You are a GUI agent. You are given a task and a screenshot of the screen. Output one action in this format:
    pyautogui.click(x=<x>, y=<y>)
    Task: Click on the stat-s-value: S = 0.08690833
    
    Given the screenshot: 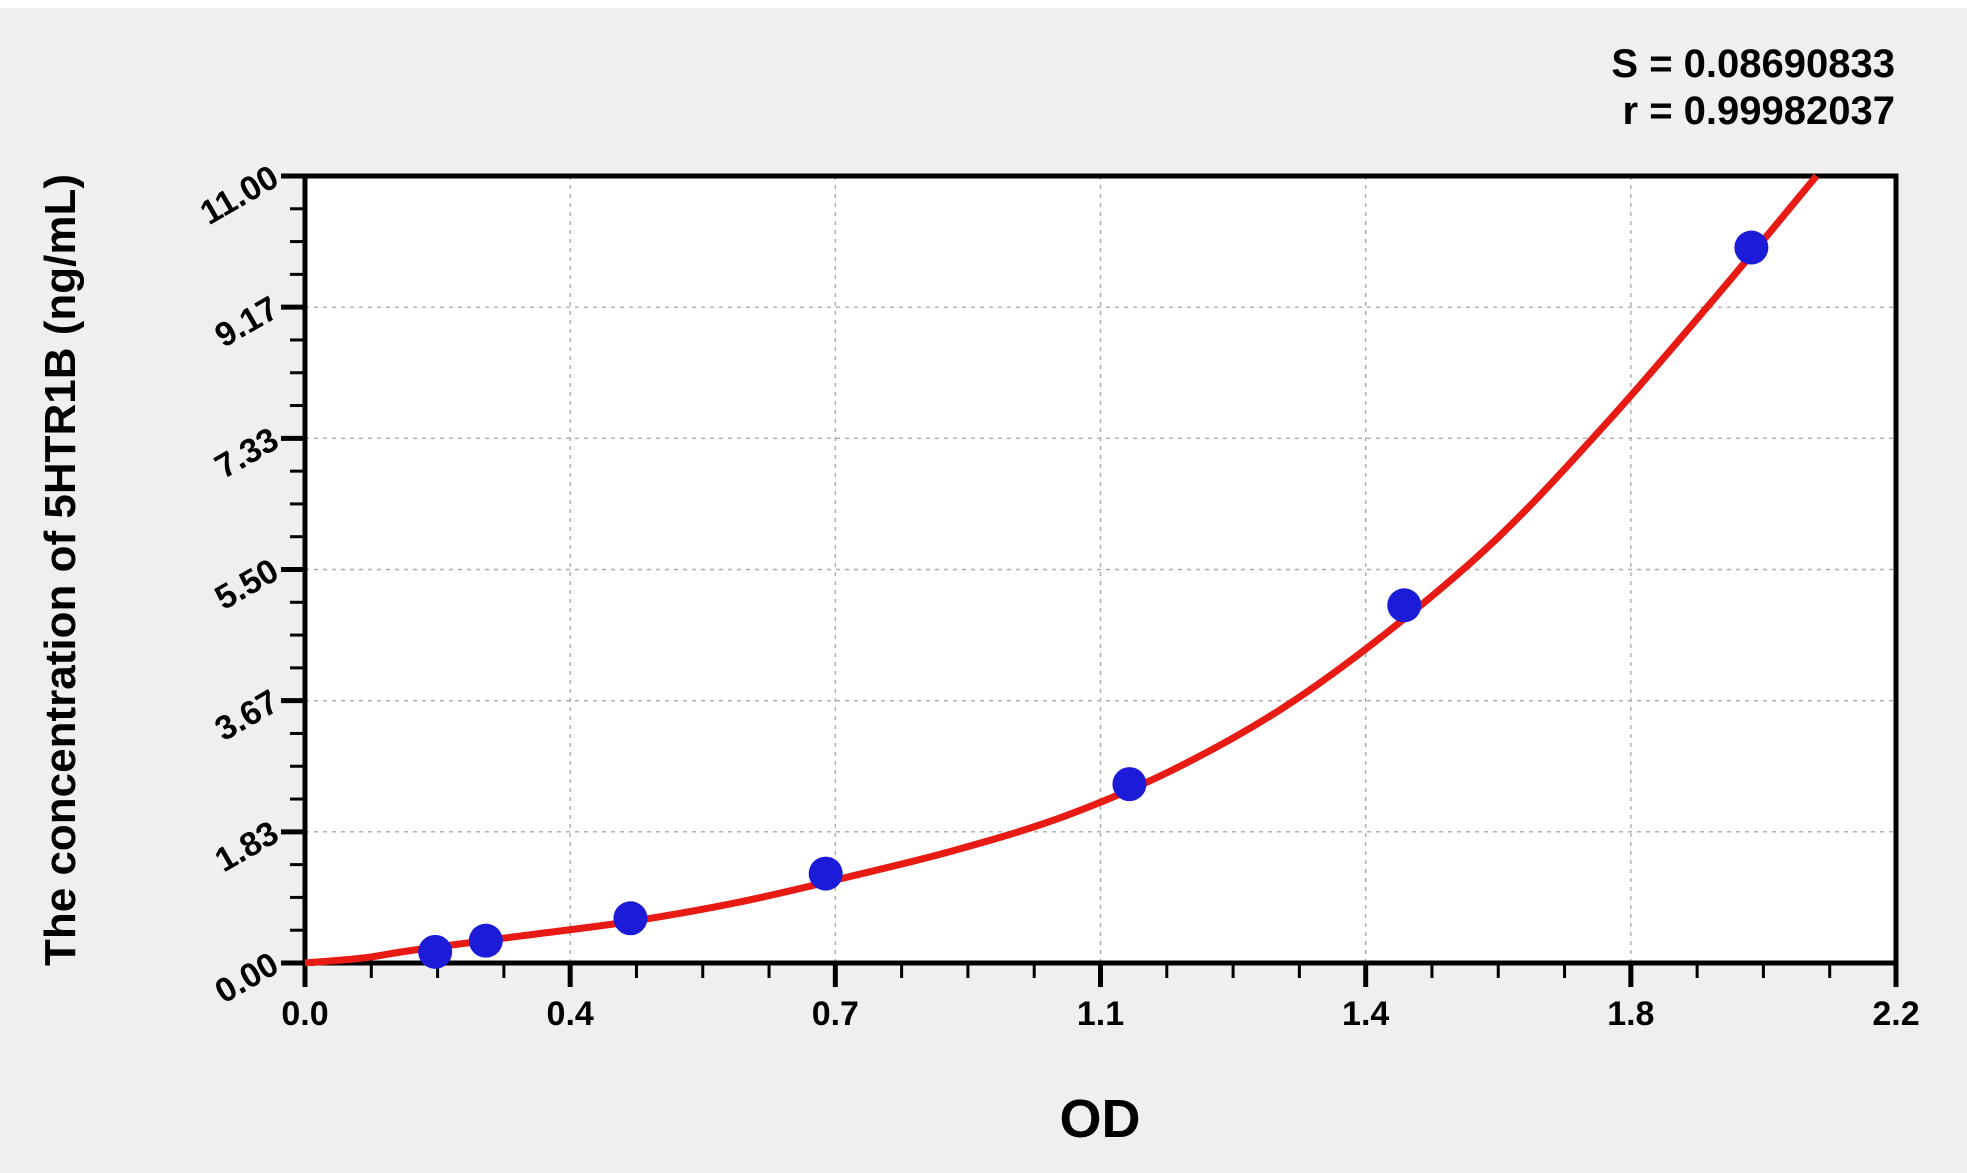 What is the action you would take?
    pyautogui.click(x=1753, y=64)
    